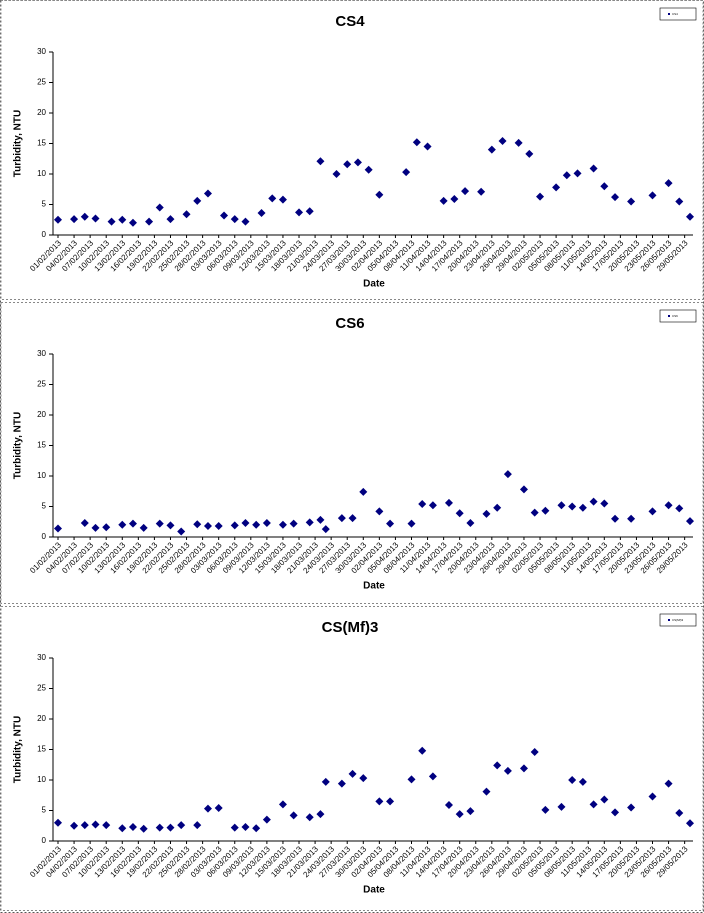  What do you see at coordinates (44, 840) in the screenshot?
I see `y-tick-label: 0` at bounding box center [44, 840].